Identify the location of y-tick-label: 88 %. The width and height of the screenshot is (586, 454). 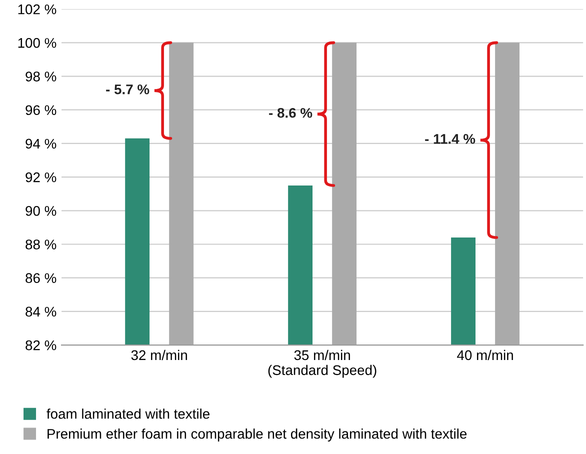
(41, 245).